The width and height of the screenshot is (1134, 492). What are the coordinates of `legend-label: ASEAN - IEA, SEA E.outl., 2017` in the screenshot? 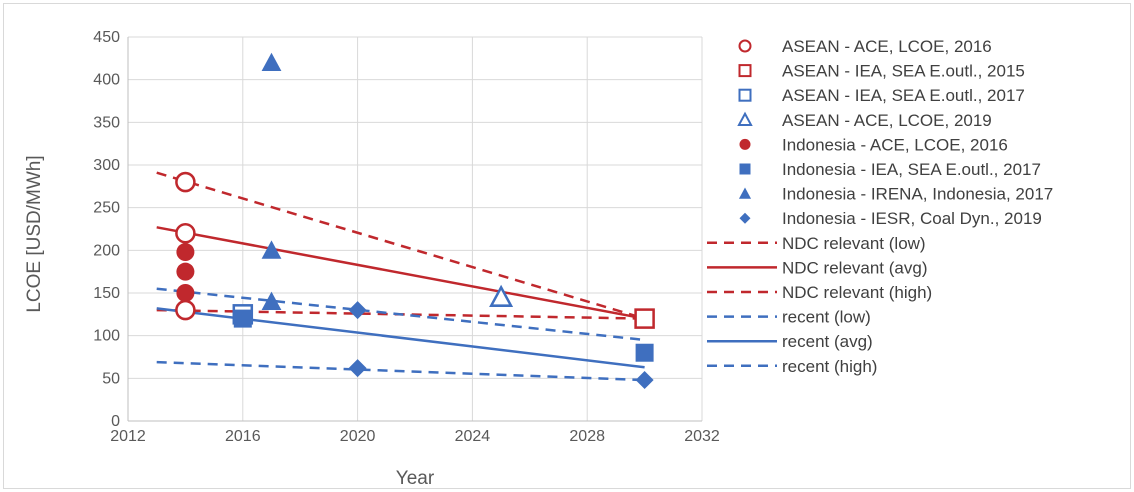 It's located at (903, 95).